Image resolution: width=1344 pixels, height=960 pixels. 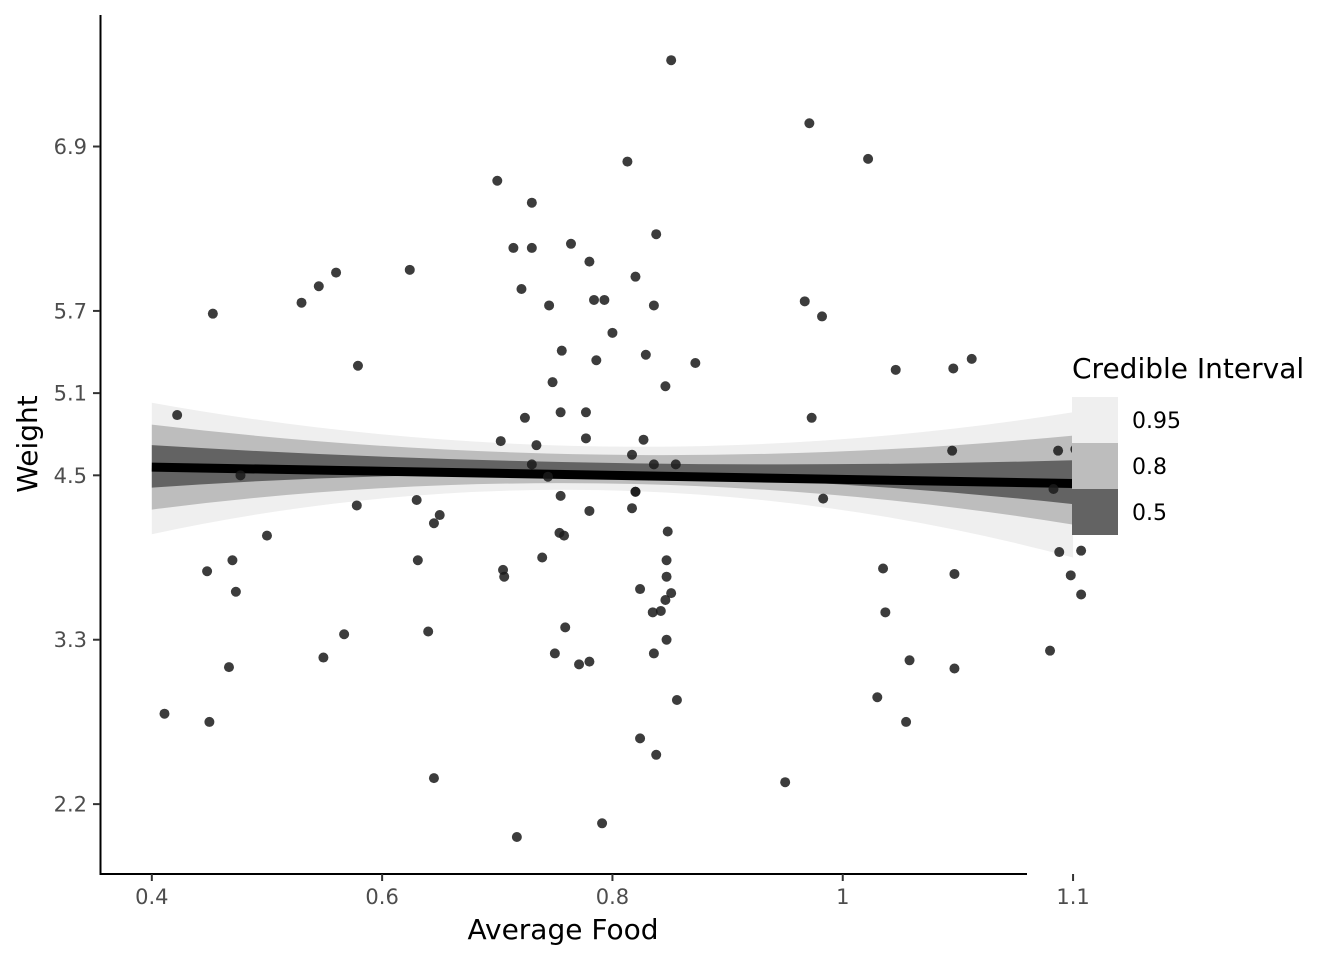 I want to click on regression-line, so click(x=612, y=475).